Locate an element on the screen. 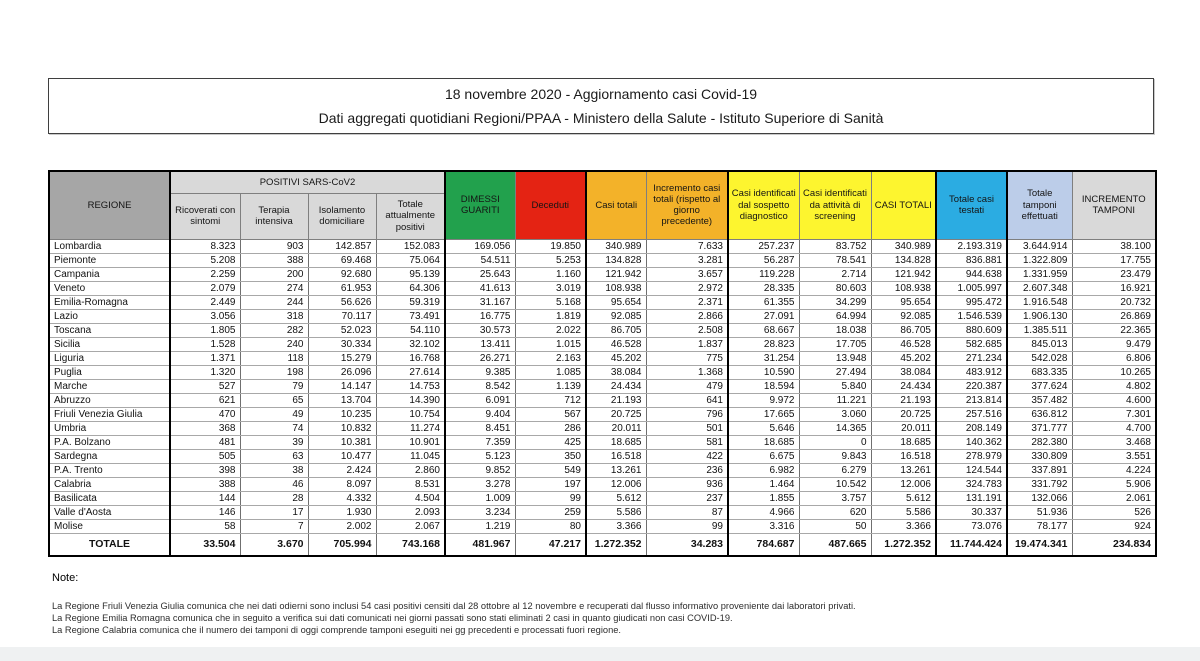  cell: 368 is located at coordinates (205, 428).